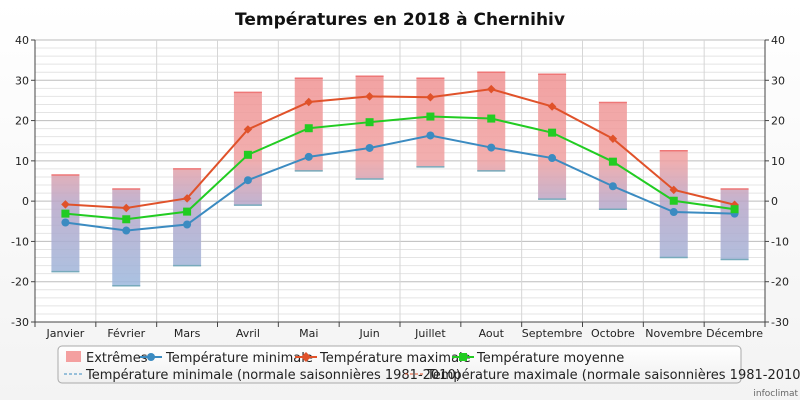  I want to click on legend-marker-tmax, so click(306, 357).